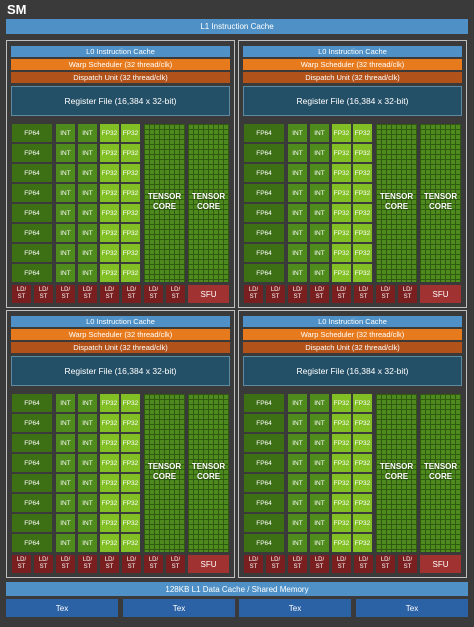  What do you see at coordinates (352, 77) in the screenshot?
I see `dispatch-unit: Dispatch Unit (32 thread/clk)` at bounding box center [352, 77].